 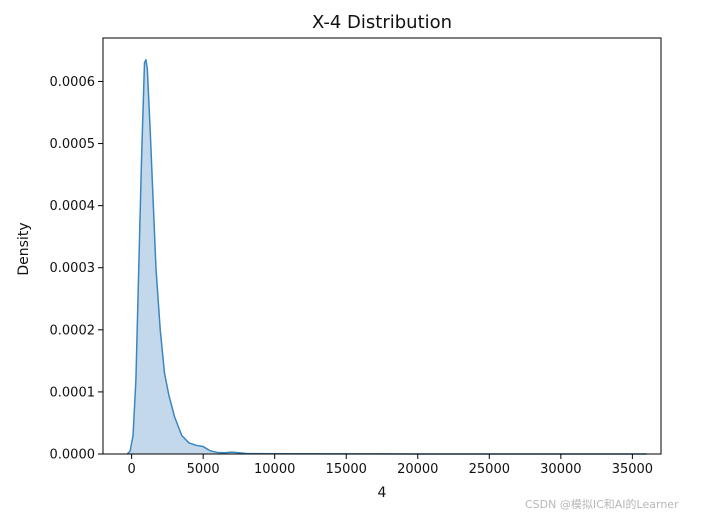 I want to click on x-tick-label: 30000, so click(x=560, y=469).